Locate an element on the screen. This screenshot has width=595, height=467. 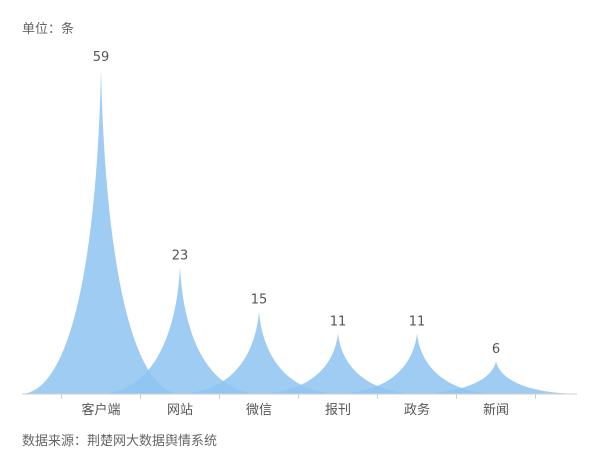
x-tick-labels: 客户端 网站 微信 报刊 政务 新闻 is located at coordinates (295, 410).